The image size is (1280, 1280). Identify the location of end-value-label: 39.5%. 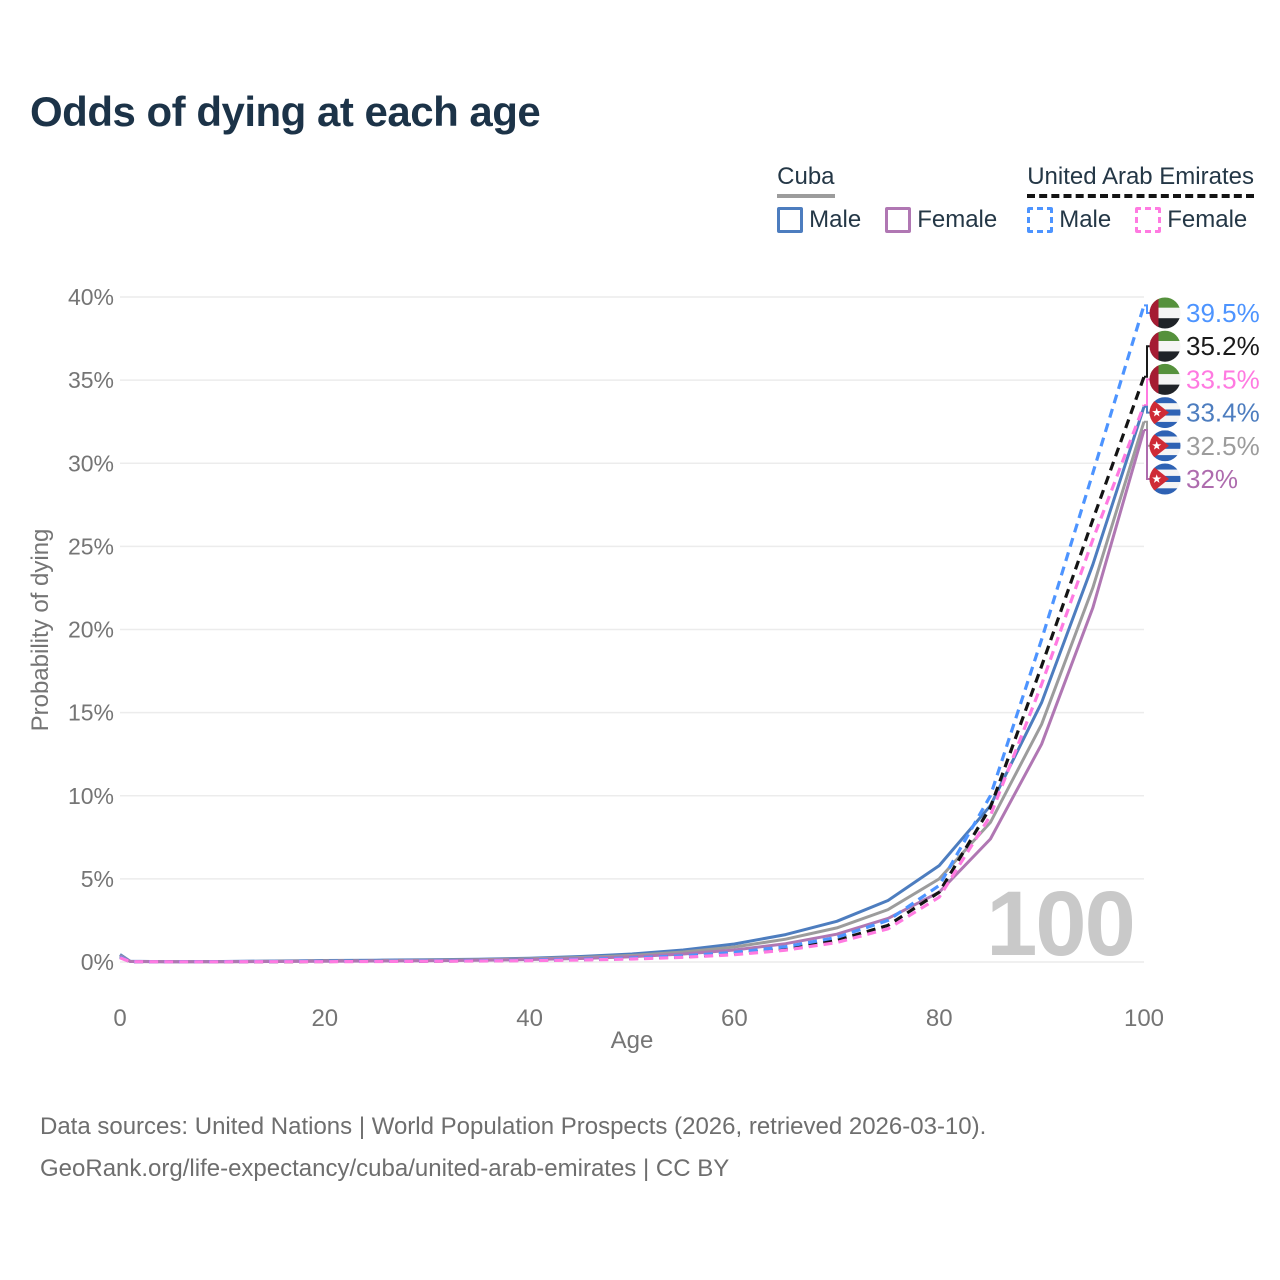
(1223, 313).